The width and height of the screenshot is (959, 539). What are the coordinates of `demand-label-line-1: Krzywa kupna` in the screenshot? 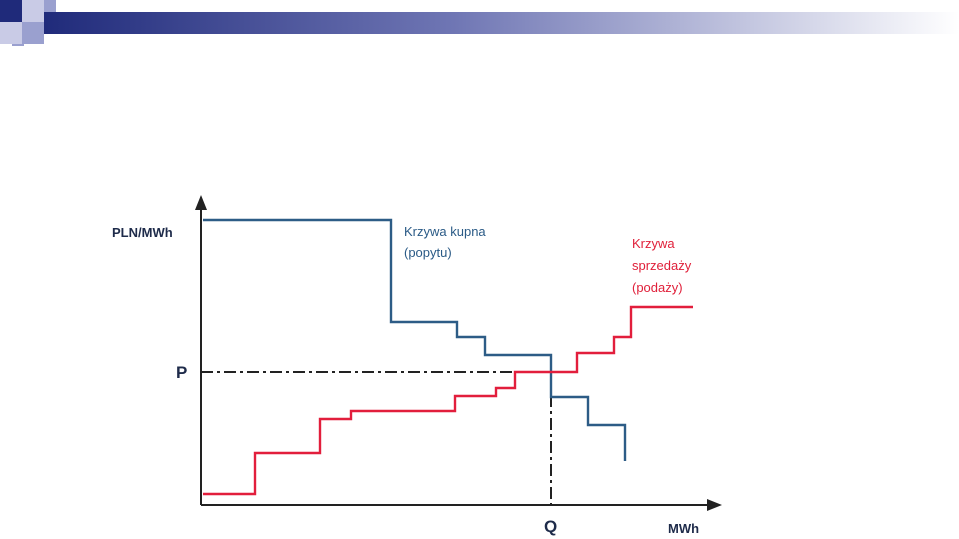 It's located at (445, 231).